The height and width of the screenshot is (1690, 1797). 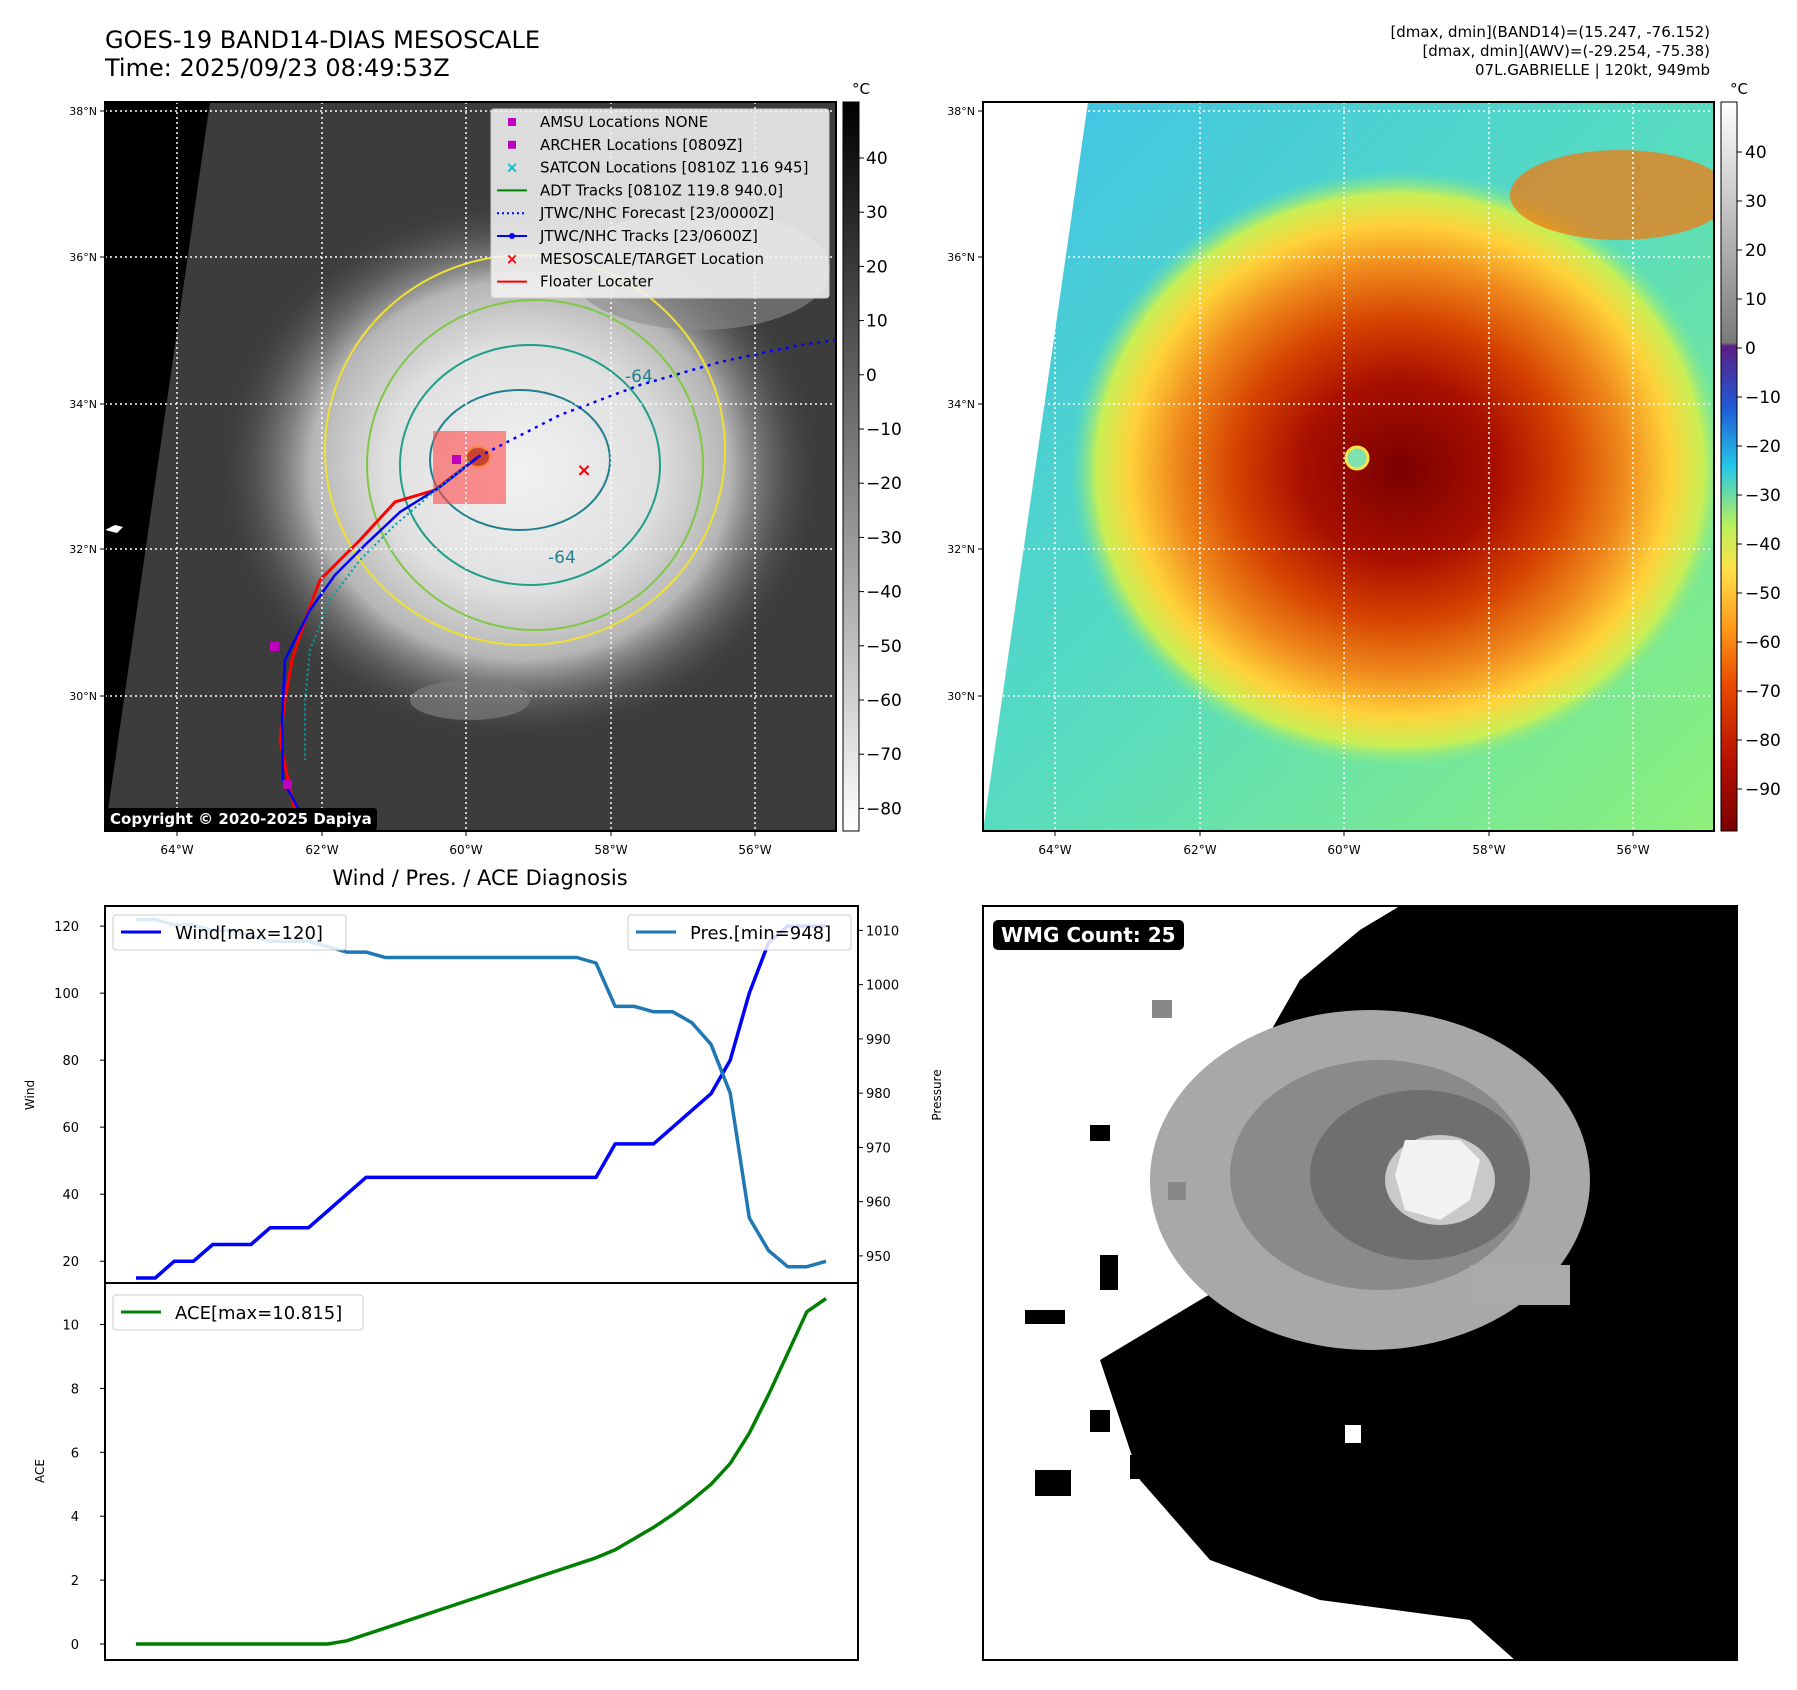 I want to click on eye, so click(x=1357, y=458).